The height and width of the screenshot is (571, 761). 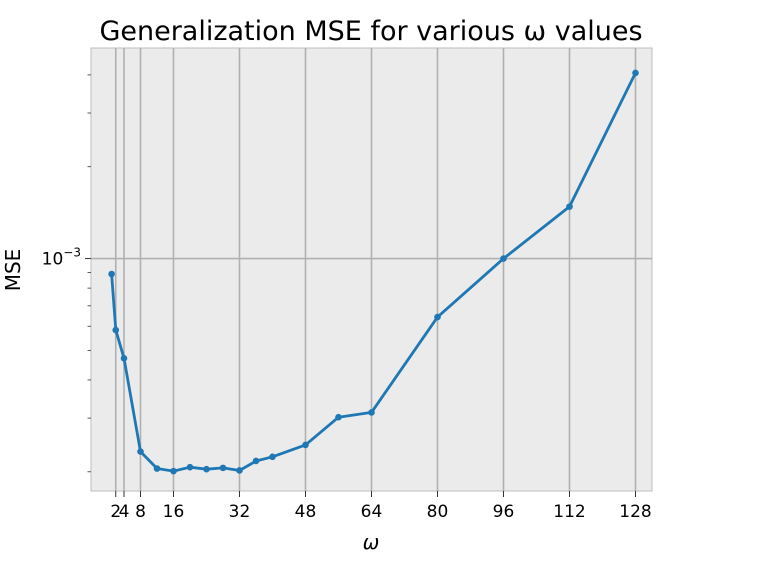 What do you see at coordinates (89, 273) in the screenshot?
I see `y-minor-ticks` at bounding box center [89, 273].